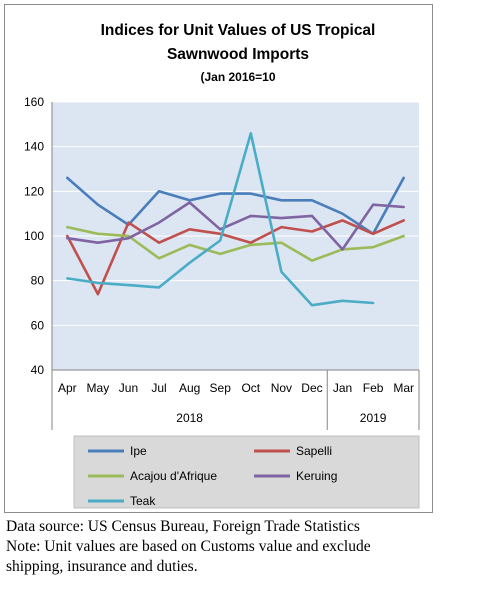  What do you see at coordinates (98, 388) in the screenshot?
I see `x-tick-label: May` at bounding box center [98, 388].